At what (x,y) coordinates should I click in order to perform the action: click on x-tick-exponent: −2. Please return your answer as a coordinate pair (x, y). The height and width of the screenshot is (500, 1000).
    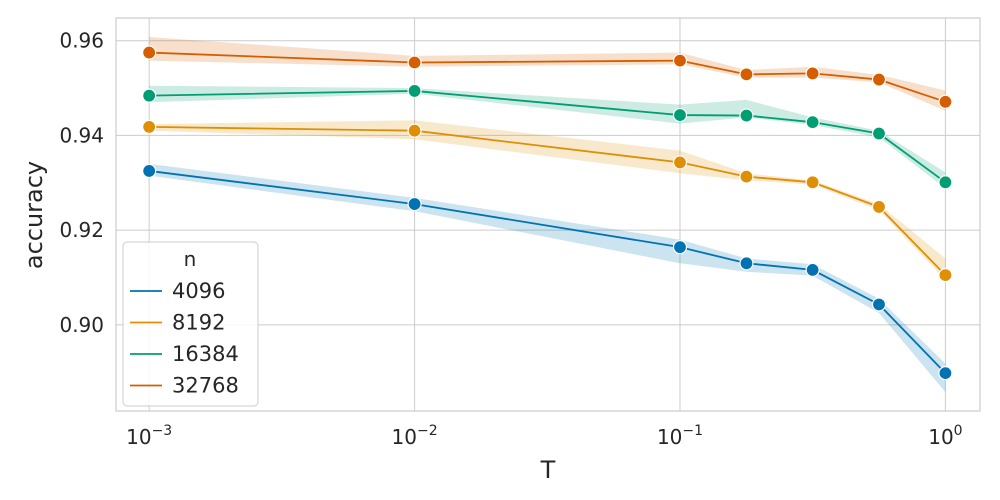
    Looking at the image, I should click on (427, 431).